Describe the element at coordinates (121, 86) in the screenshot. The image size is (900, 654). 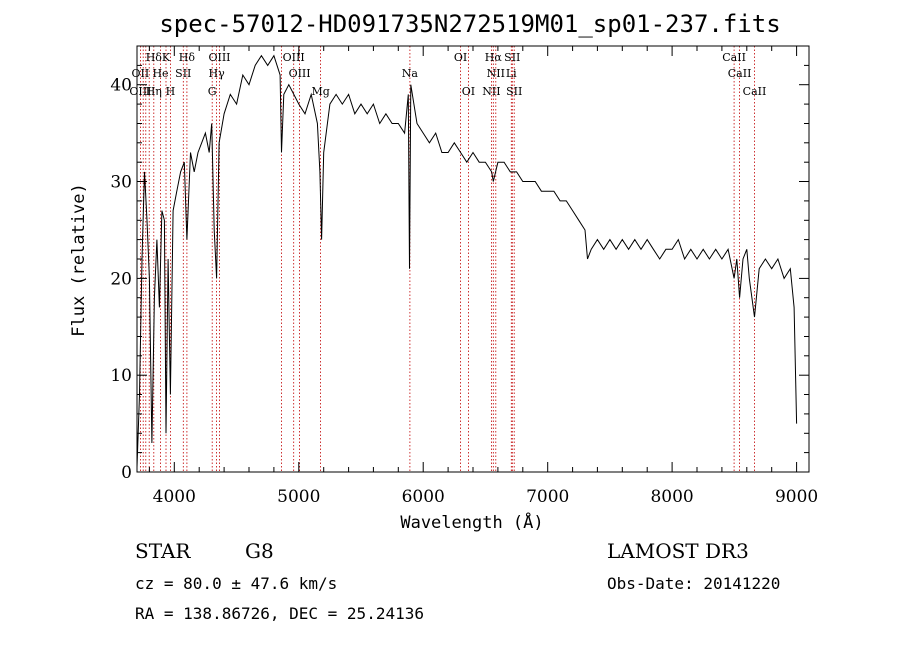
I see `y-tick-label: 40` at that location.